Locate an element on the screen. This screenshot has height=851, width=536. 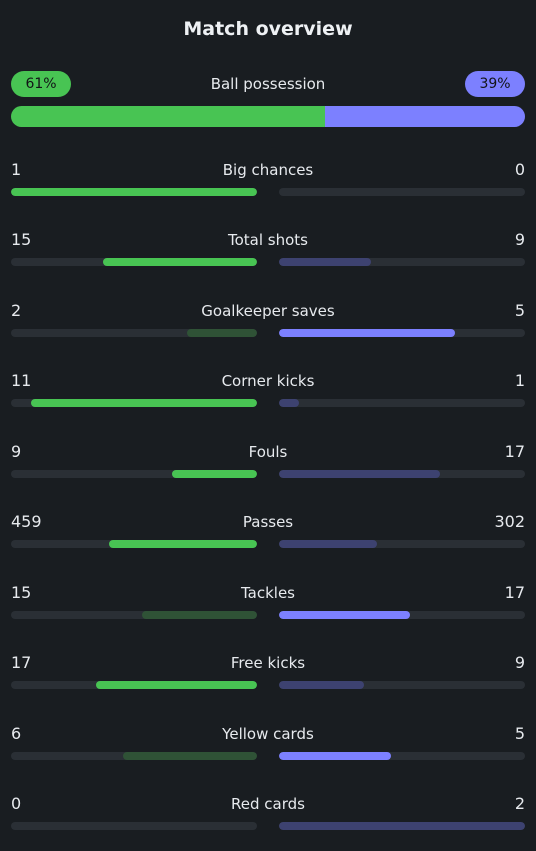
stat-free-kicks: 17 Free kicks 9 is located at coordinates (268, 672).